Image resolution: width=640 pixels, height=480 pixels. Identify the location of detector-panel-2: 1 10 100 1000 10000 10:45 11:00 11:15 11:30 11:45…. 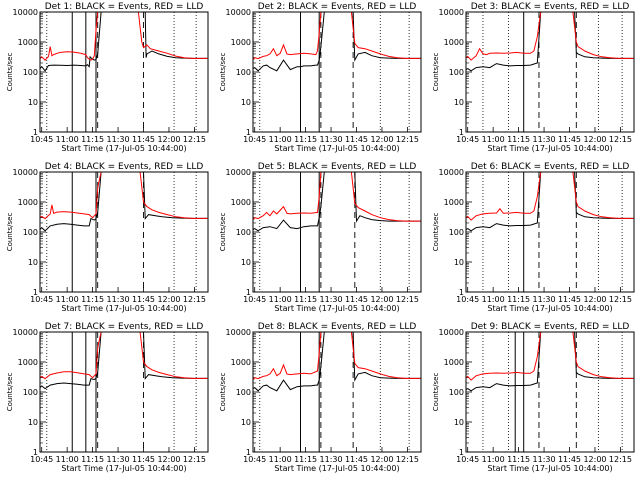
(320, 77).